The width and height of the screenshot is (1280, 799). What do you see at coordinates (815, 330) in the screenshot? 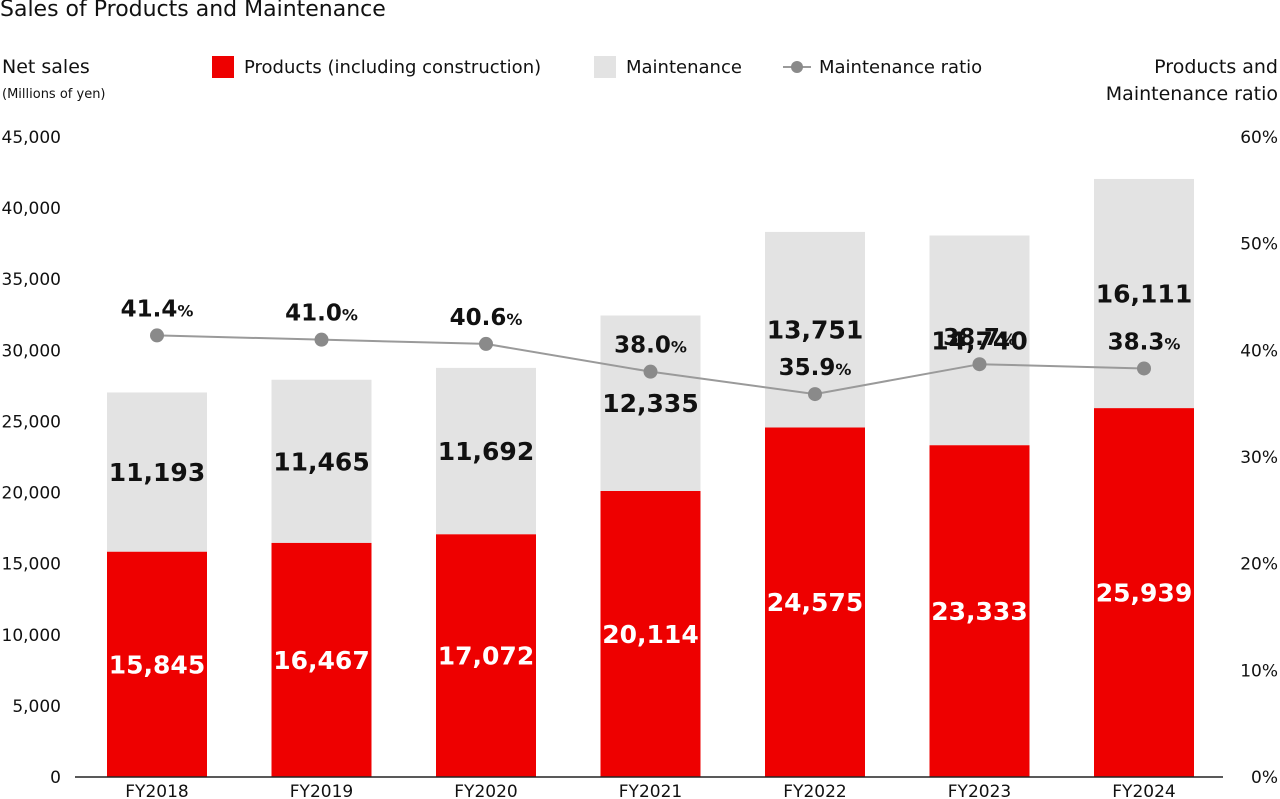
I see `maintenance-value-label: 13,751` at bounding box center [815, 330].